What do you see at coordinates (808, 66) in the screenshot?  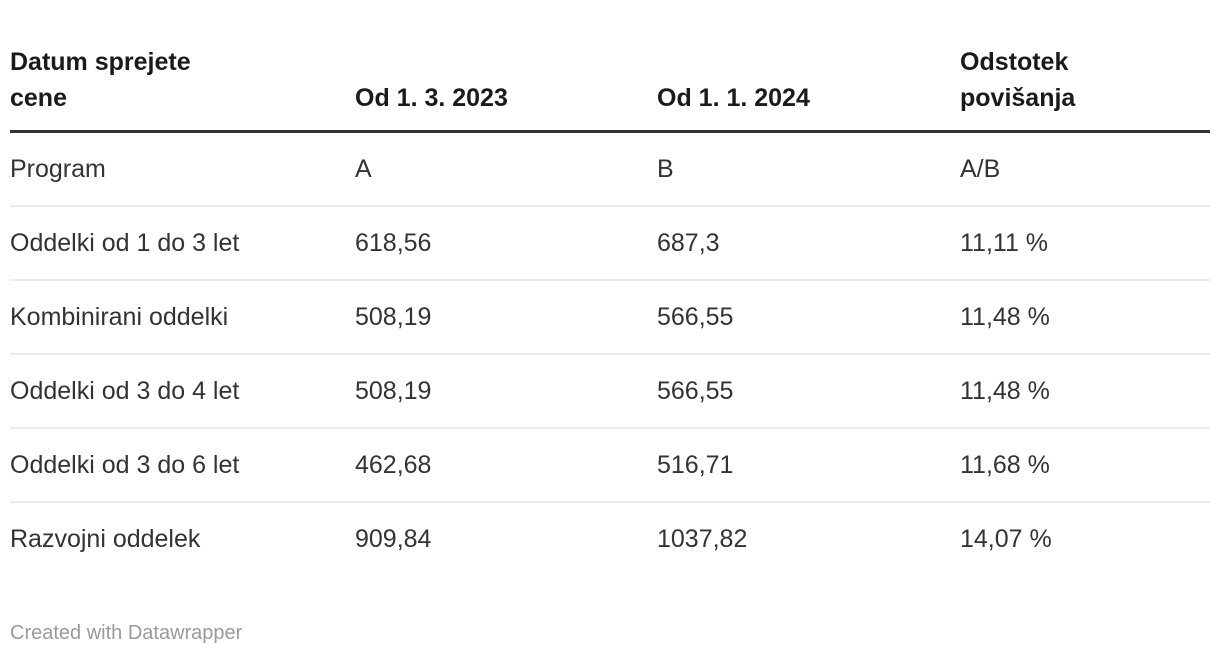 I see `col-header-od-1-1-2024: Od 1. 1. 2024` at bounding box center [808, 66].